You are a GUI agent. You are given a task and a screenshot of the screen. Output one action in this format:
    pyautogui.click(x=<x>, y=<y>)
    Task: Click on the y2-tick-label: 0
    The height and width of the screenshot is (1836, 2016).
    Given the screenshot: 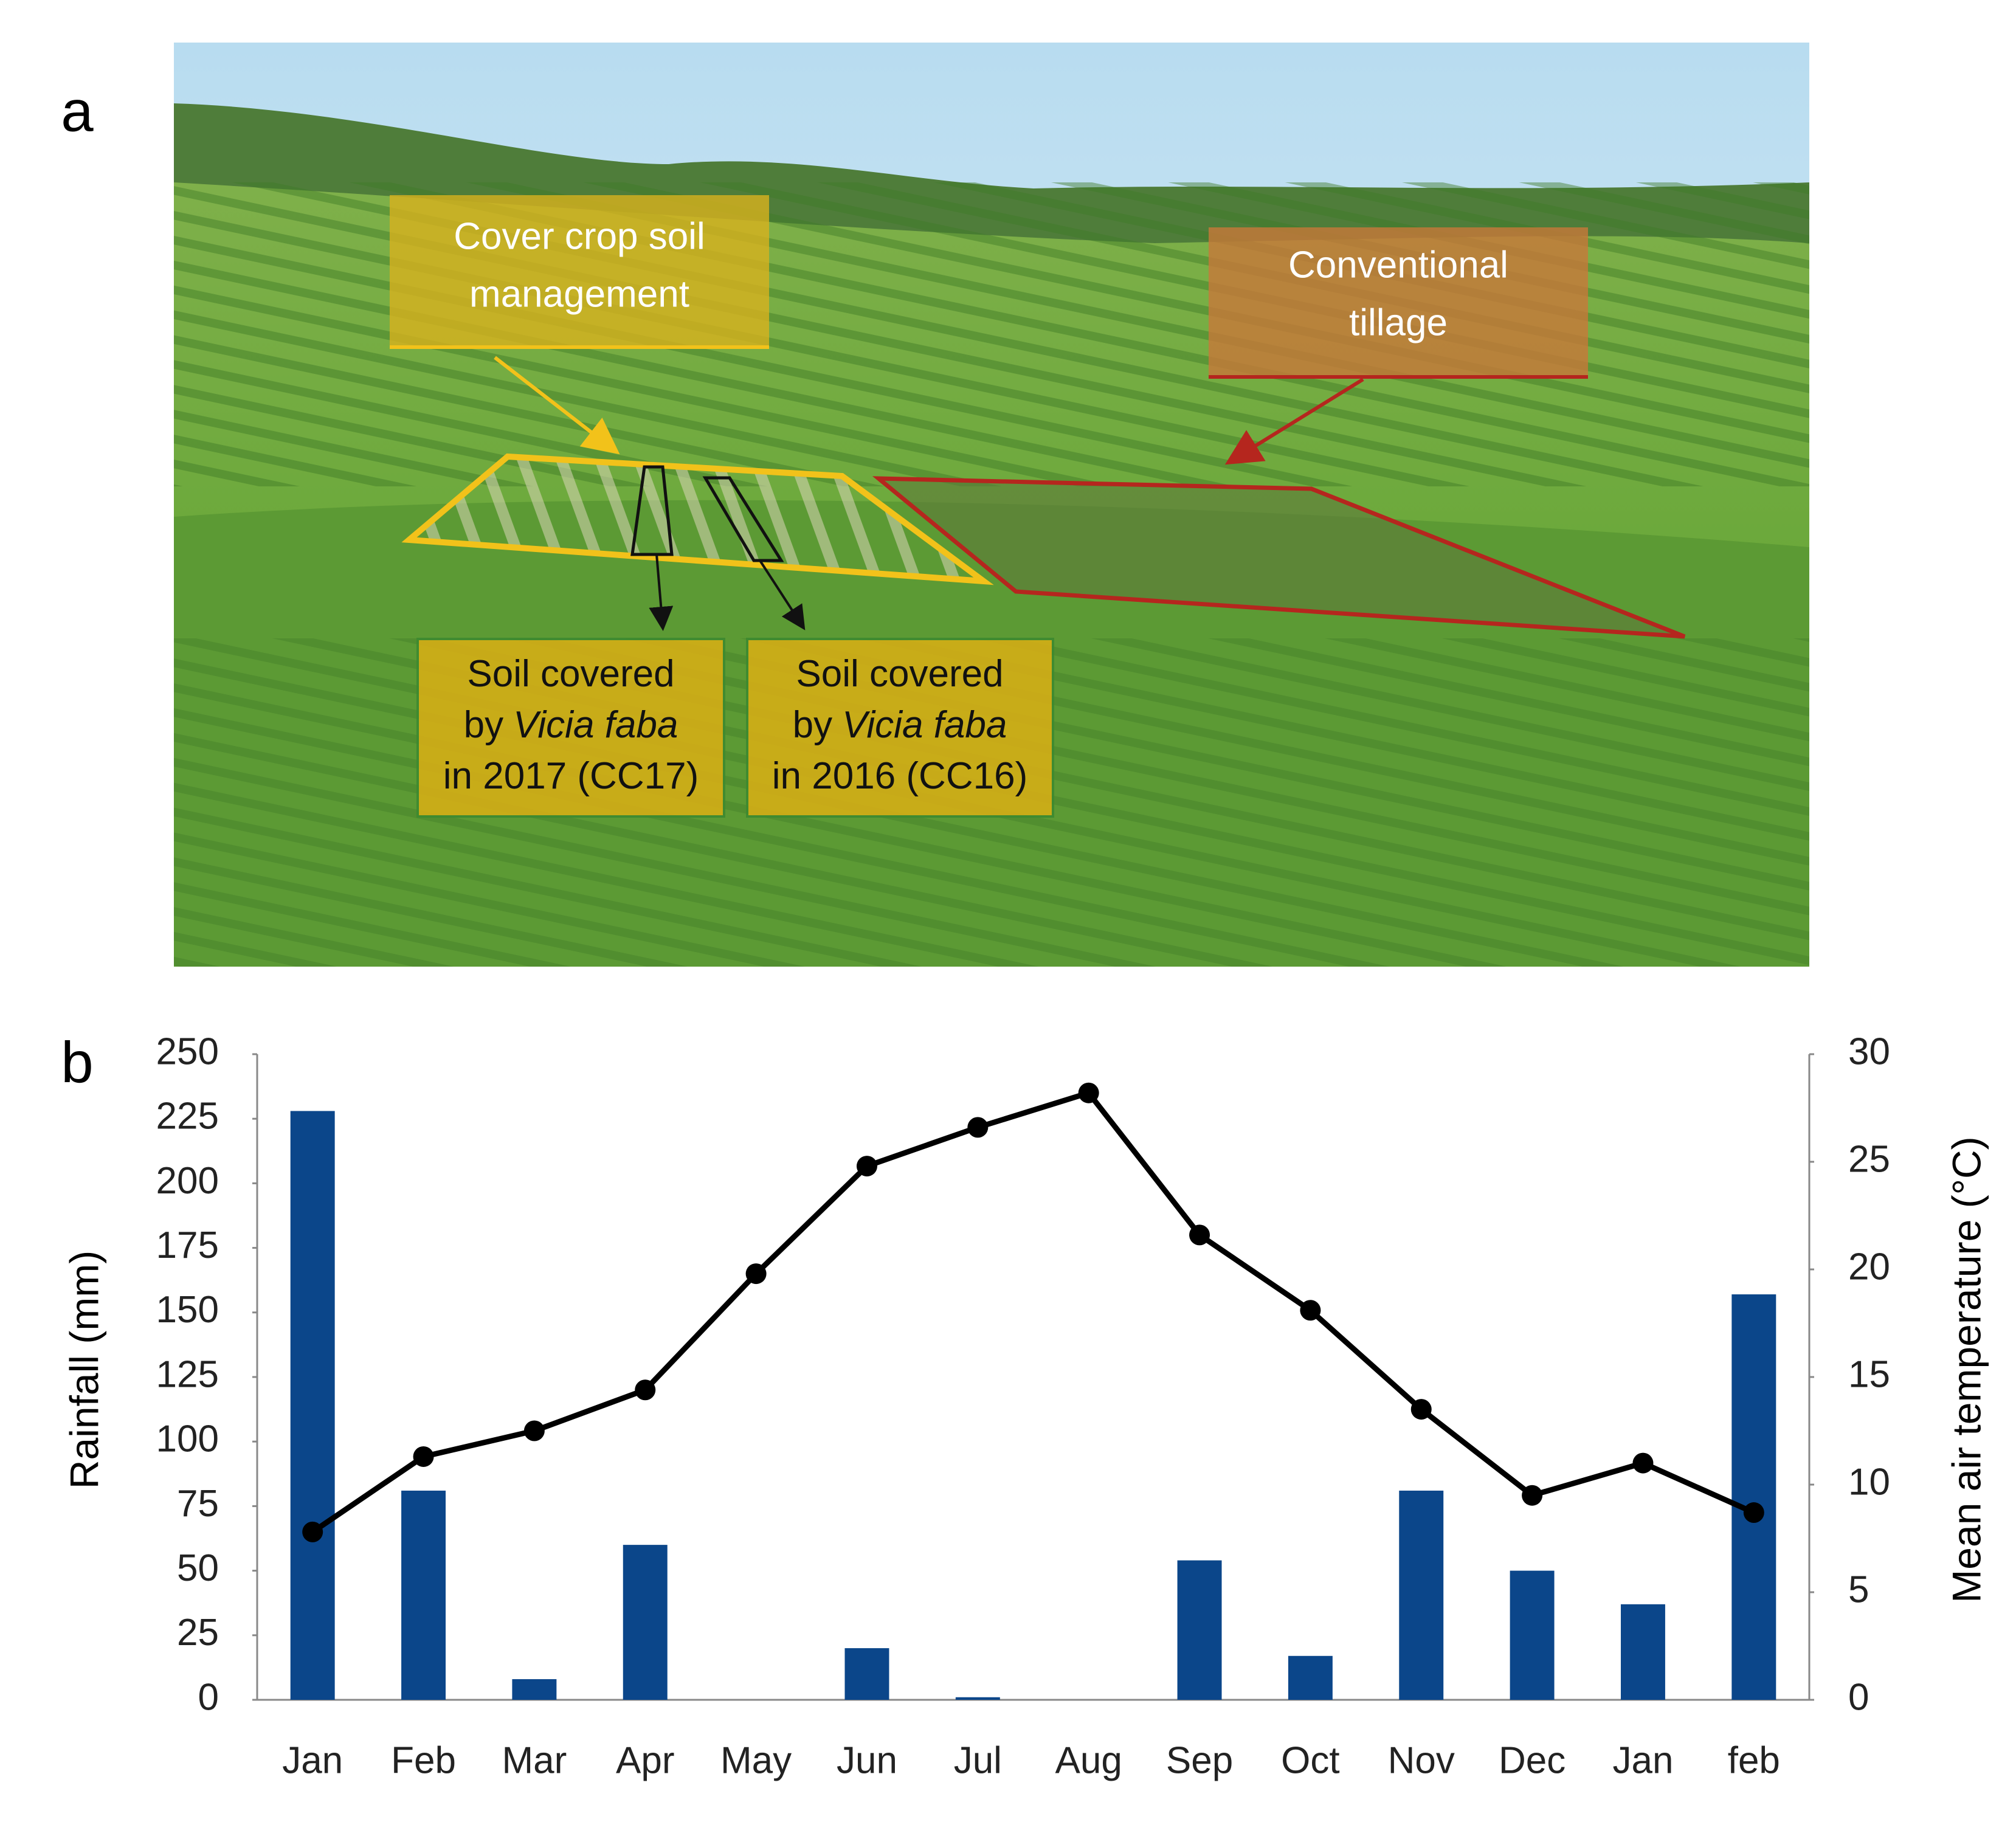 What is the action you would take?
    pyautogui.click(x=1858, y=1697)
    